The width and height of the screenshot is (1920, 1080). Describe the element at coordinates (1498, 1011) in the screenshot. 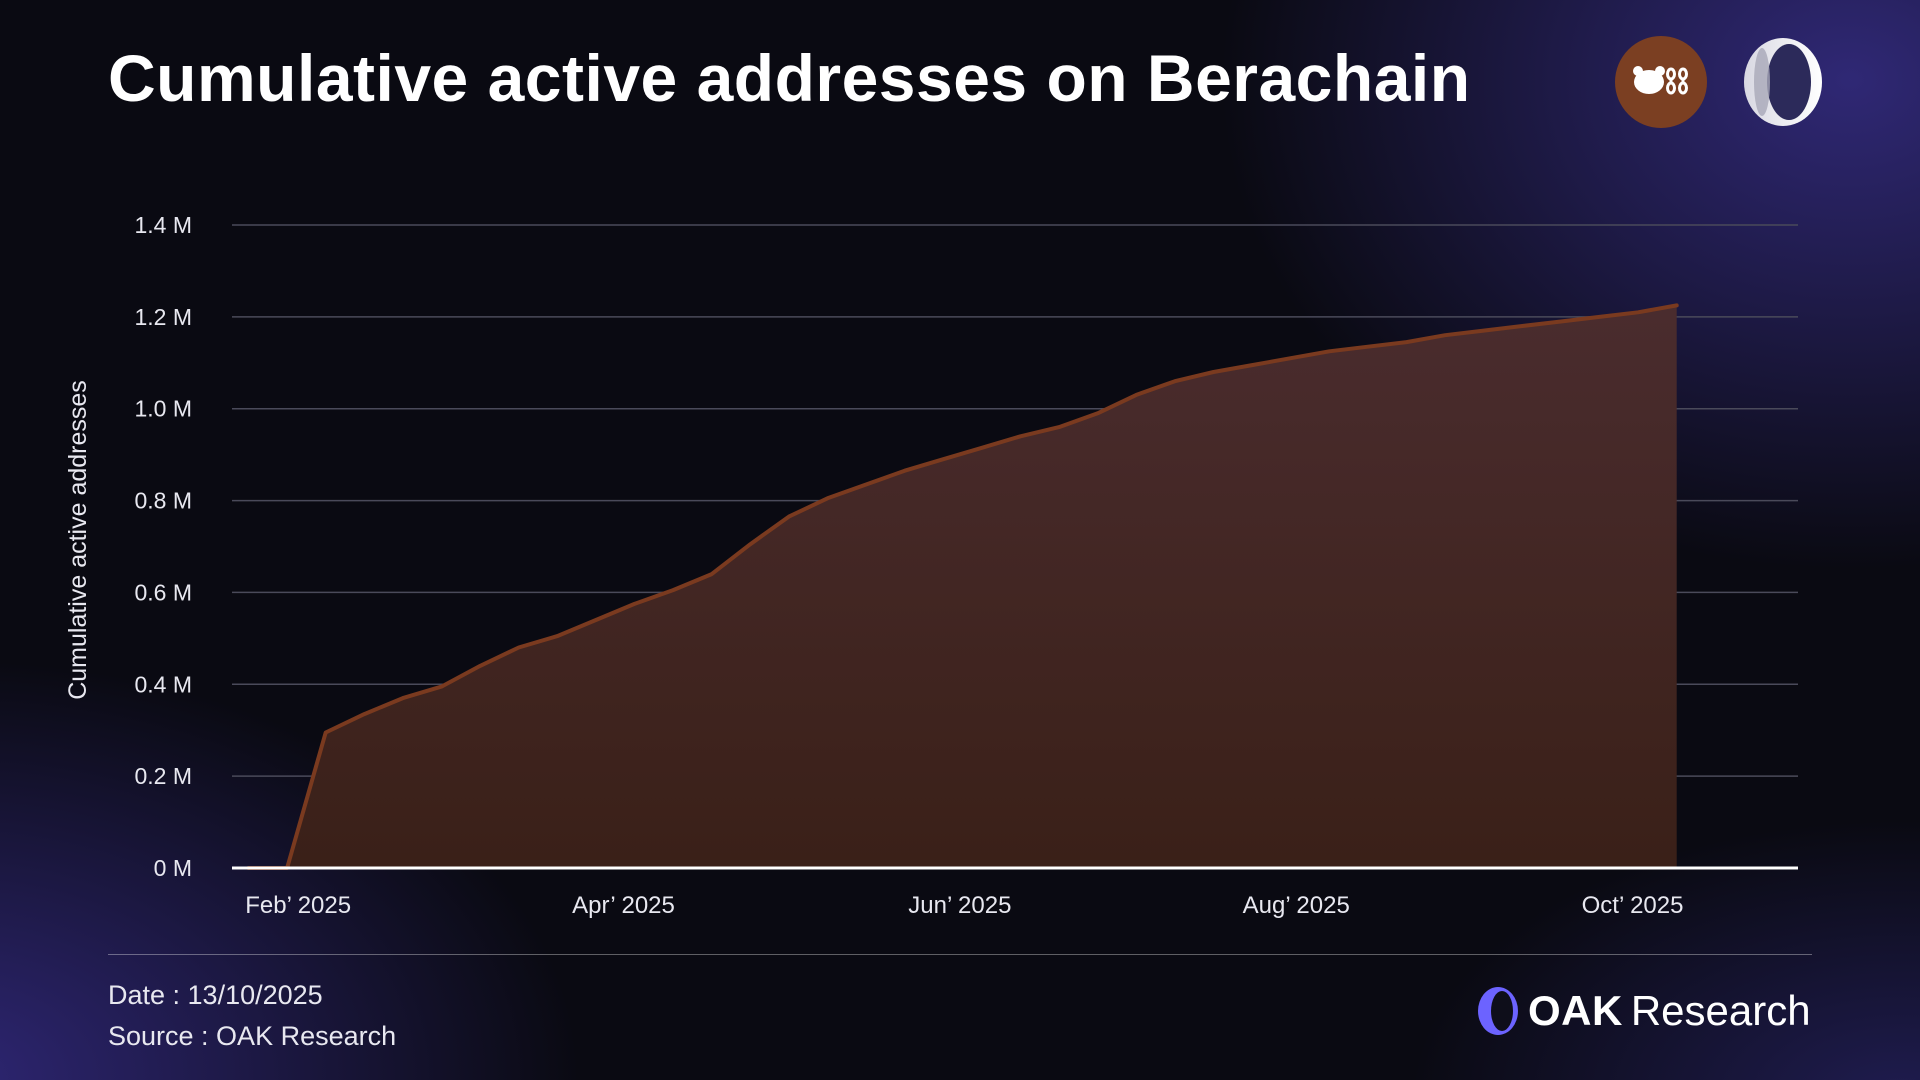

I see `oak-brand-icon` at that location.